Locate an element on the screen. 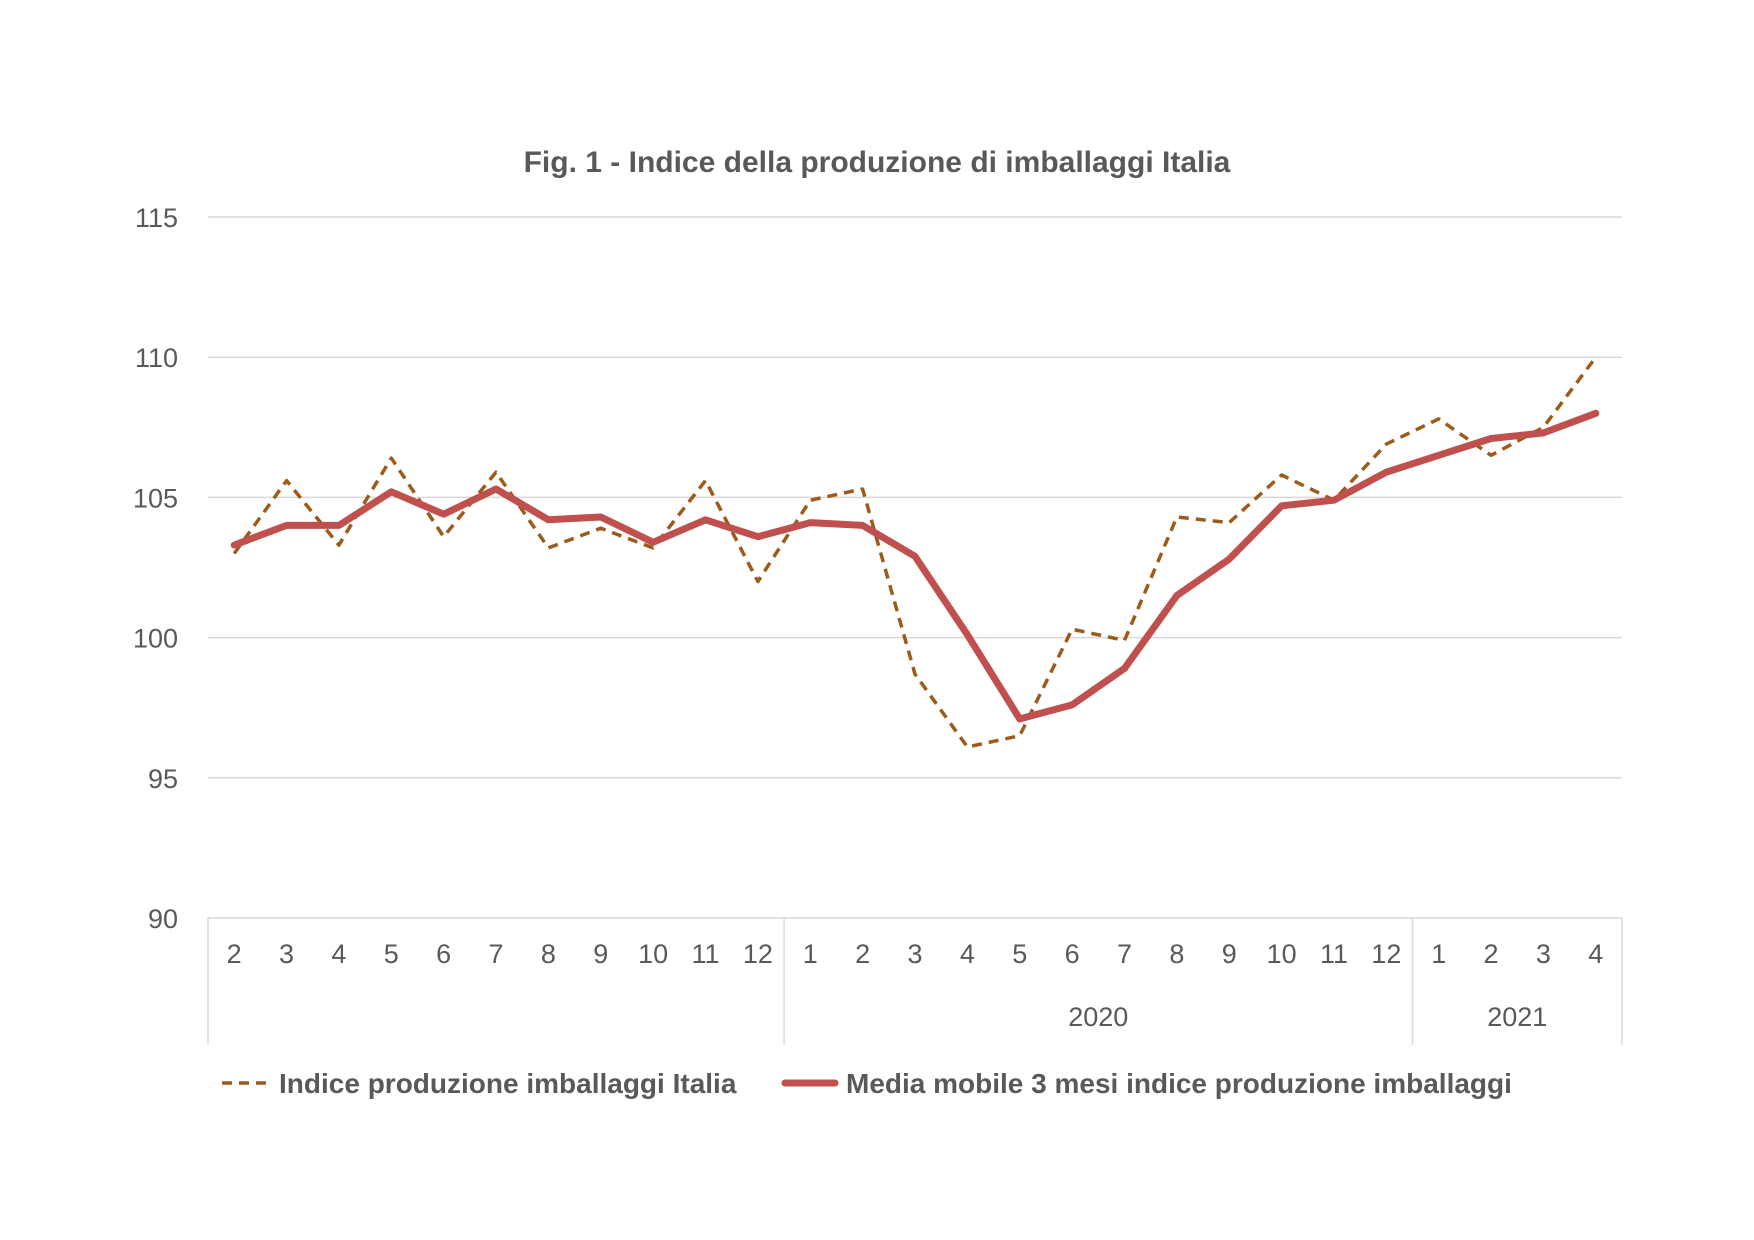 This screenshot has width=1754, height=1240. year-group-label: 2021 is located at coordinates (1517, 1017).